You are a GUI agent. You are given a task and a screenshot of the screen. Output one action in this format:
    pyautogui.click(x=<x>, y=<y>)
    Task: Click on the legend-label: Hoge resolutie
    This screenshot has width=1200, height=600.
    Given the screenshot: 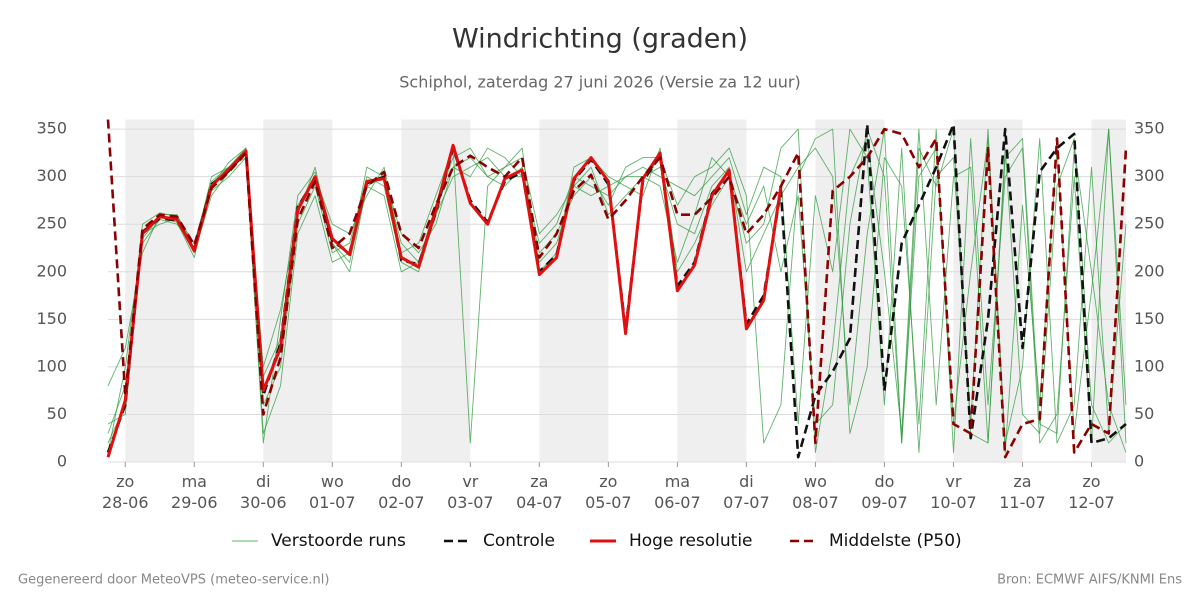 What is the action you would take?
    pyautogui.click(x=691, y=541)
    